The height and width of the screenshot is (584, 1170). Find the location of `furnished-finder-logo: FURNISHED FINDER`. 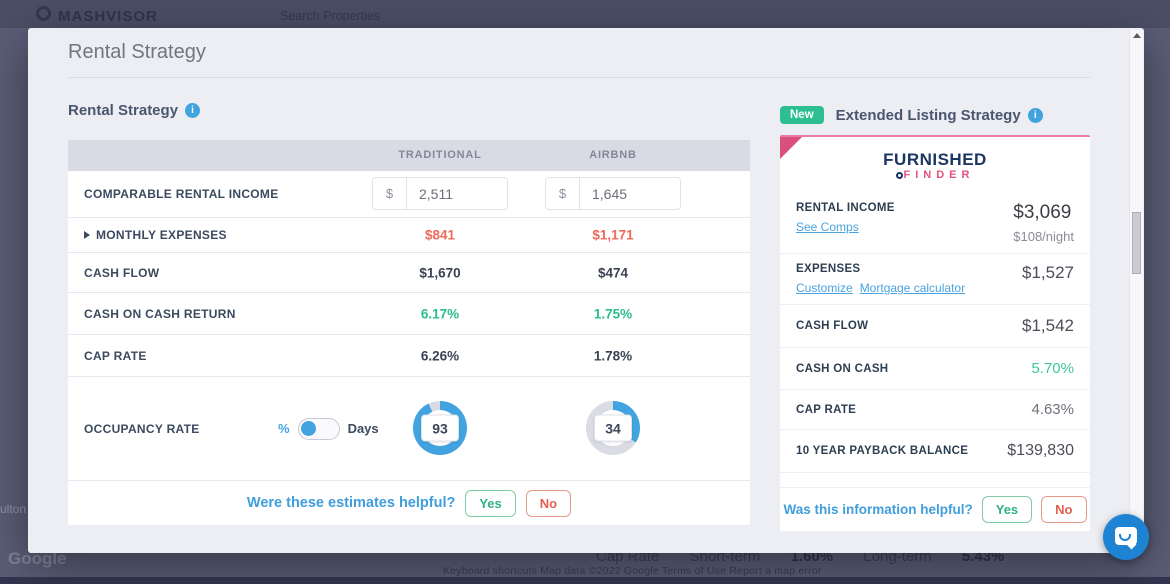

furnished-finder-logo: FURNISHED FINDER is located at coordinates (935, 165).